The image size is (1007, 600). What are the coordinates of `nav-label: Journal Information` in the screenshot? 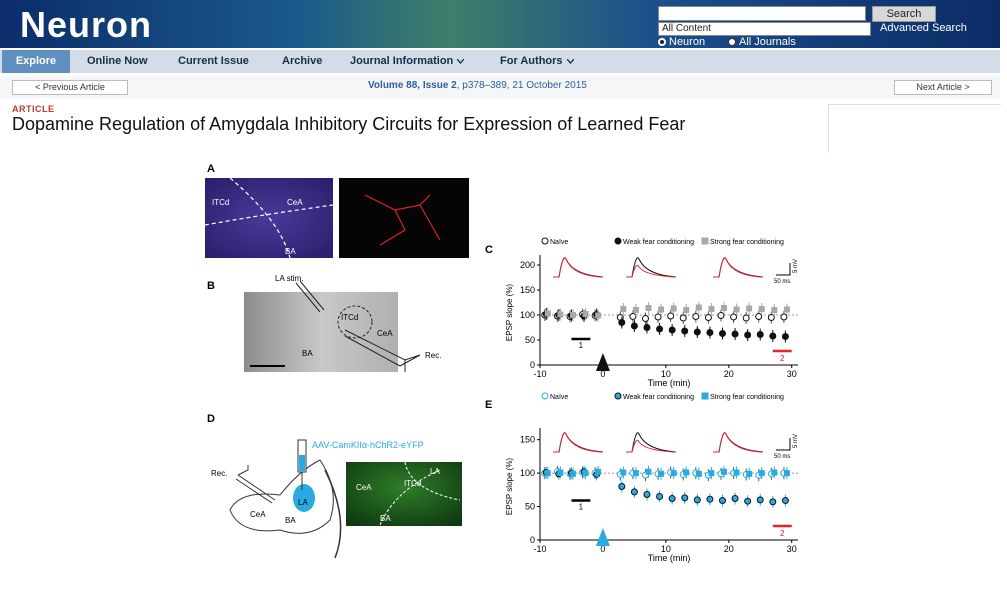 It's located at (402, 61).